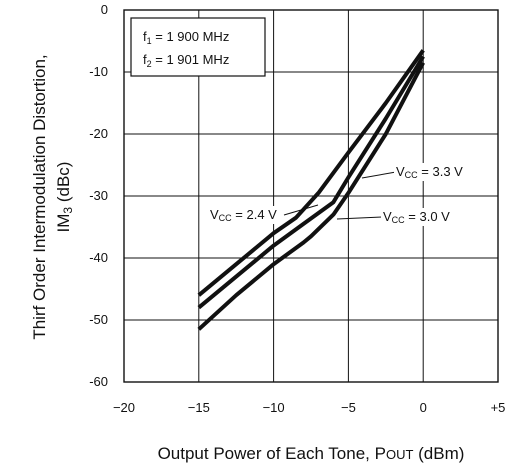 This screenshot has width=529, height=468. I want to click on legend-line-f2: f2 = 1 901 MHz, so click(186, 60).